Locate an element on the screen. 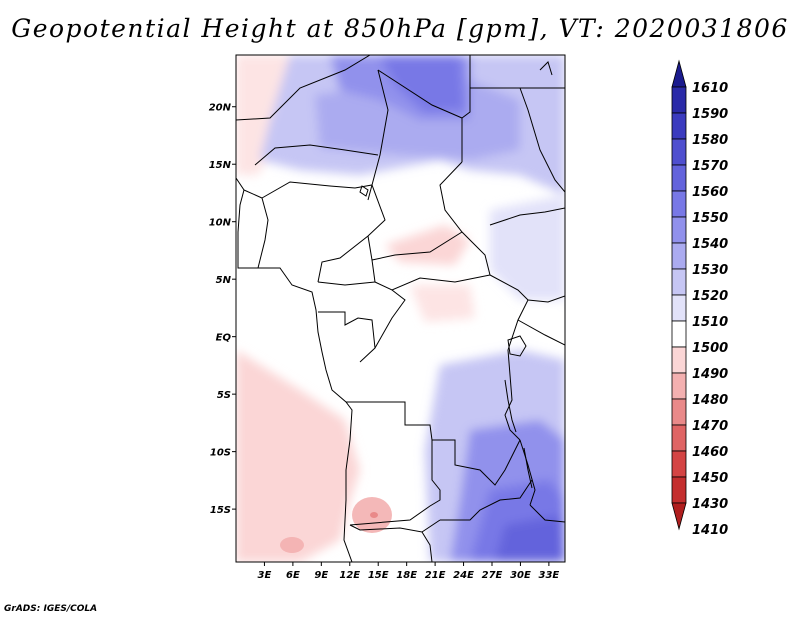 This screenshot has height=618, width=800. border-tanzania is located at coordinates (541, 332).